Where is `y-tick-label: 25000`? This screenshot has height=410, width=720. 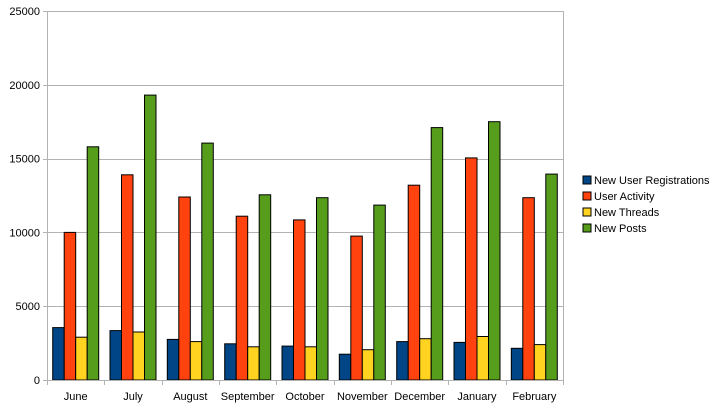 y-tick-label: 25000 is located at coordinates (24, 12).